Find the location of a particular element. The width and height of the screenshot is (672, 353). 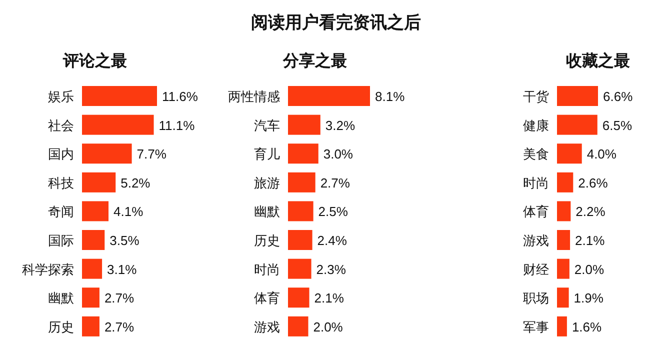

data-label: 6.6% is located at coordinates (618, 96).